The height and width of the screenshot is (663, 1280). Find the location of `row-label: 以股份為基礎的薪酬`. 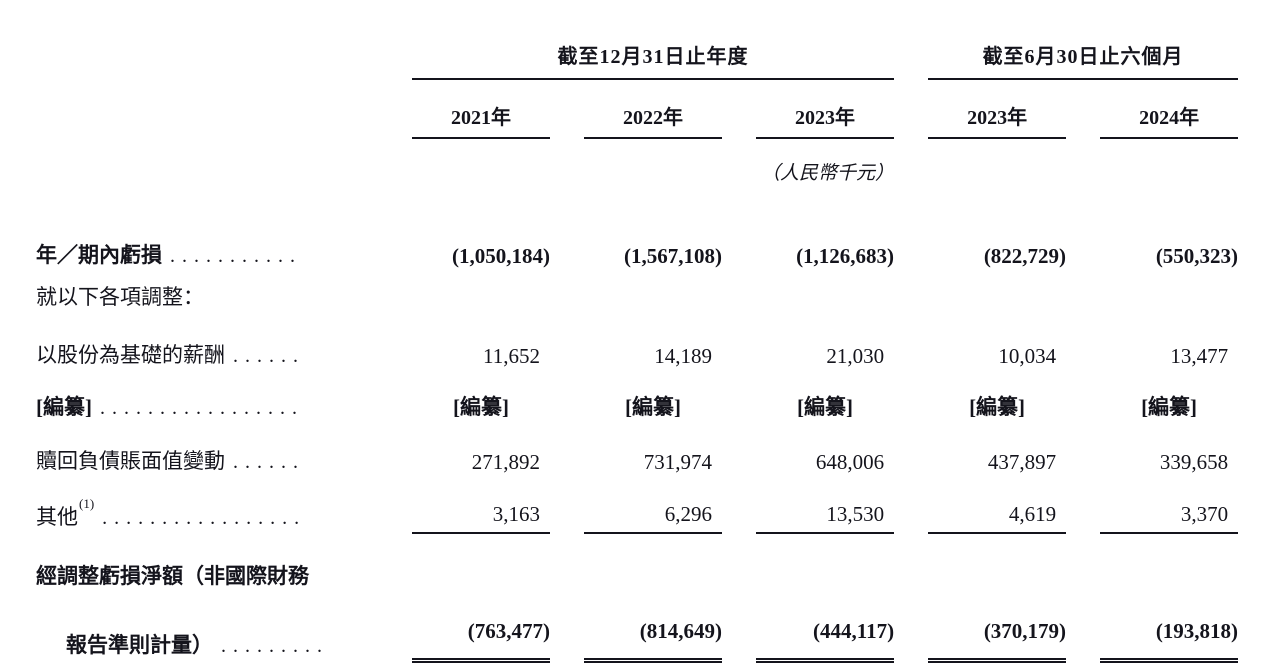

row-label: 以股份為基礎的薪酬 is located at coordinates (130, 355).